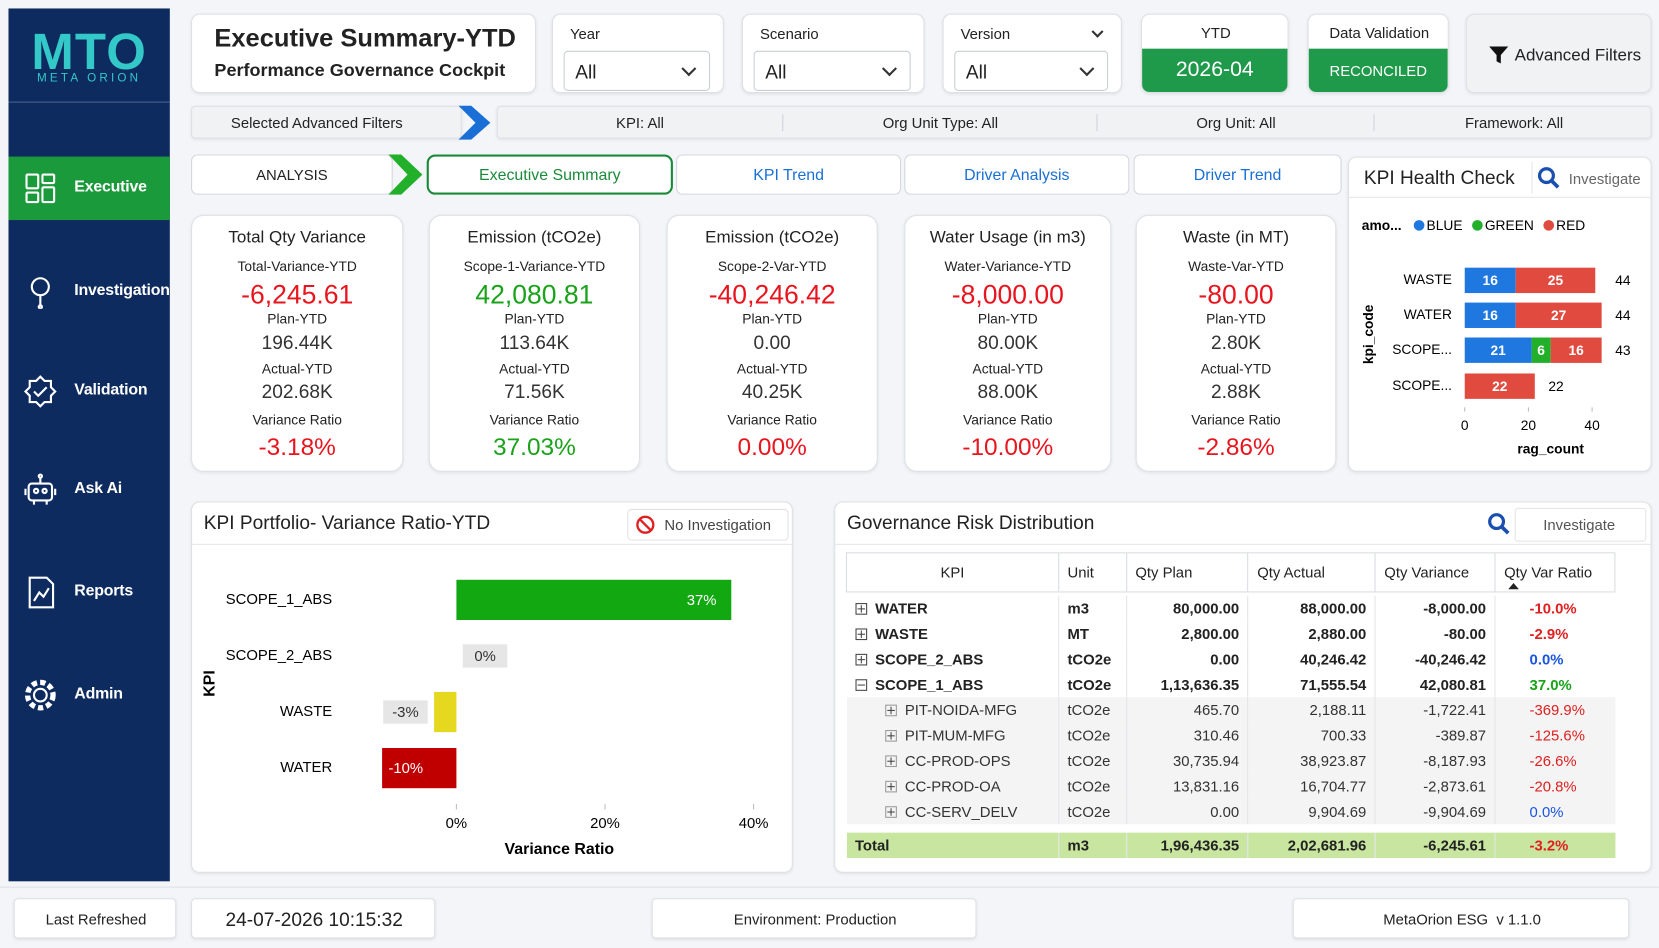  Describe the element at coordinates (111, 389) in the screenshot. I see `nav-label: Validation` at that location.